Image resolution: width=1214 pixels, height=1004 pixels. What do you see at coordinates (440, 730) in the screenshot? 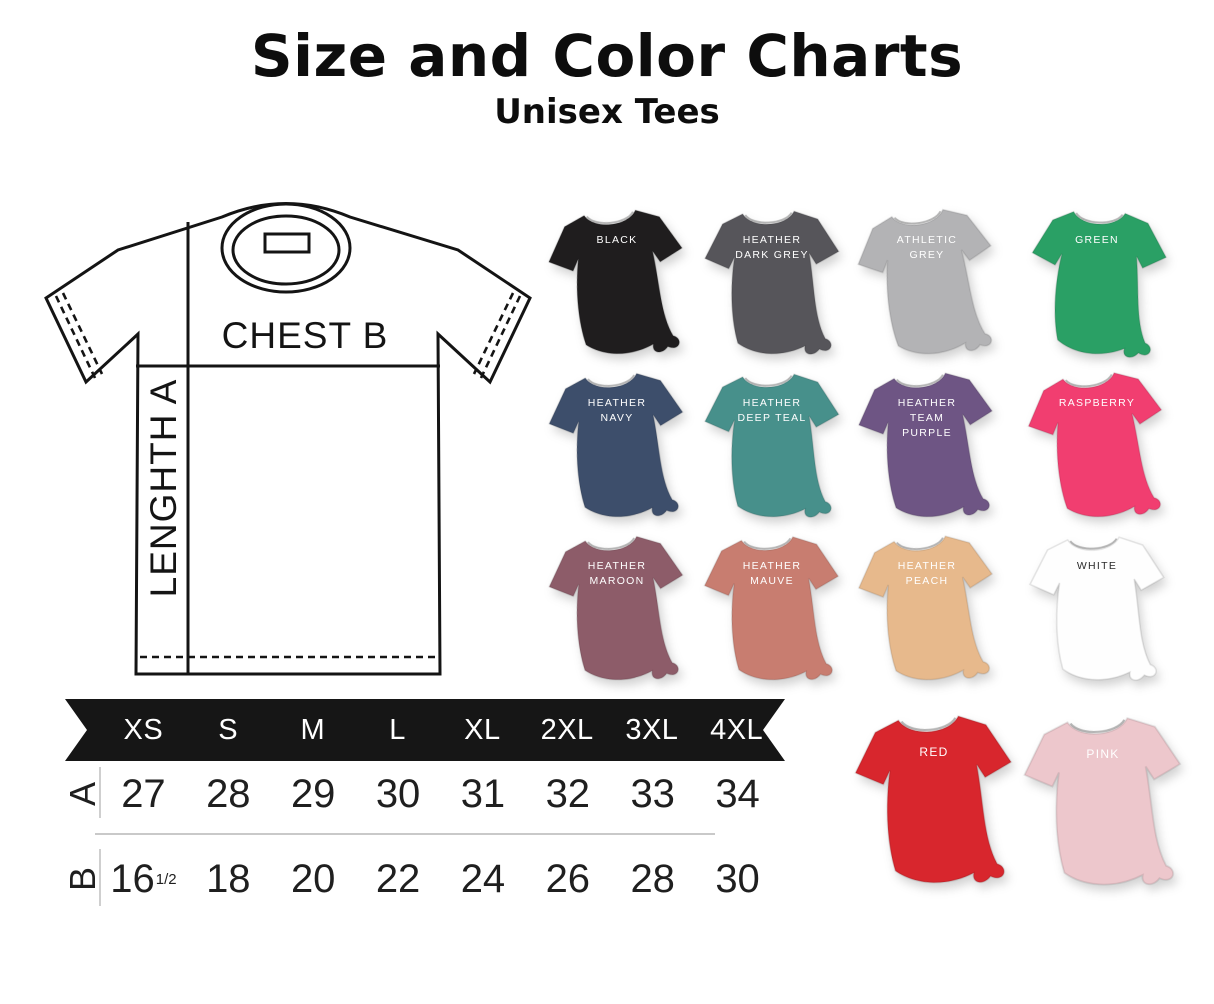
I see `size-banner-cells: XS S M L XL 2XL 3XL 4XL` at bounding box center [440, 730].